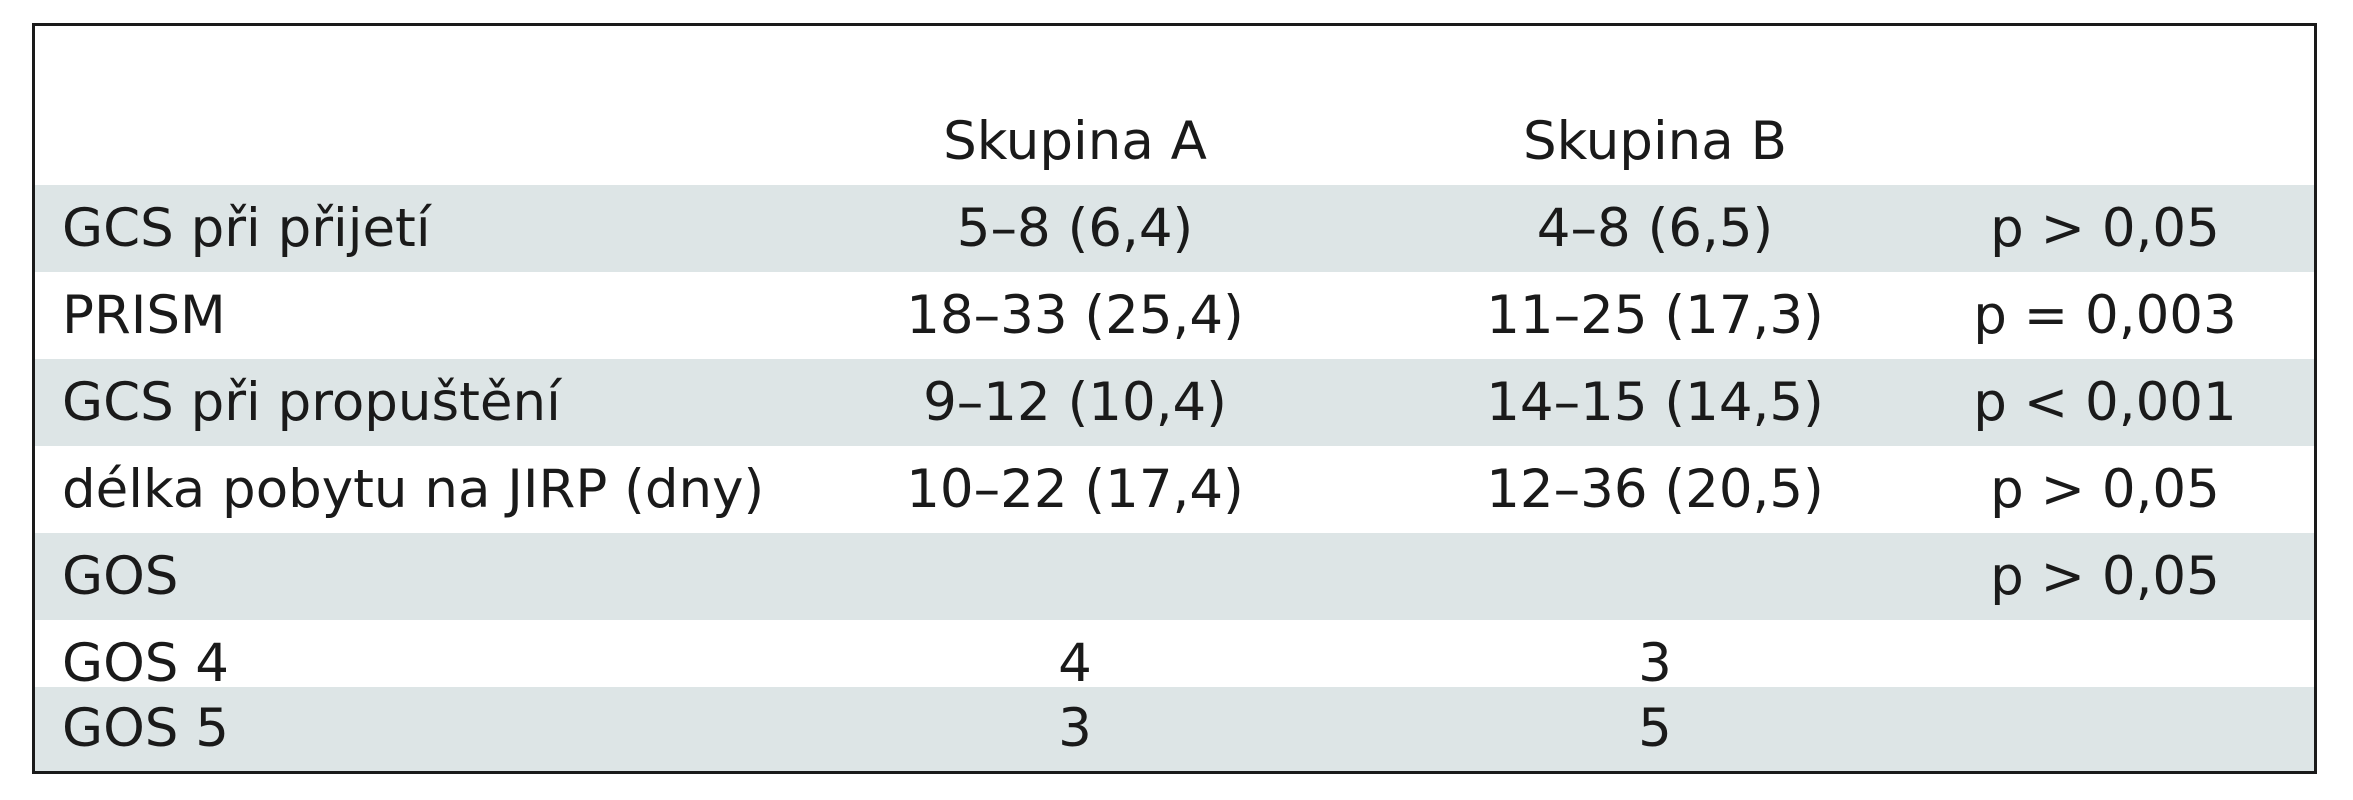 The height and width of the screenshot is (800, 2353). I want to click on table-header-row: Skupina A Skupina B, so click(1174, 141).